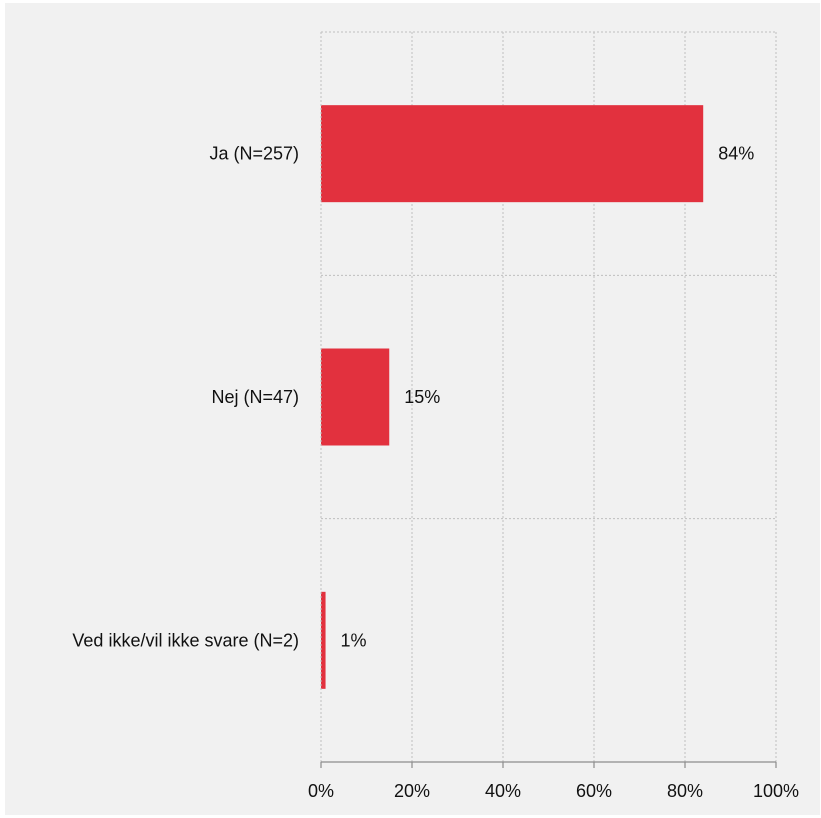 This screenshot has height=818, width=821. I want to click on x-tick-label: 100%, so click(776, 791).